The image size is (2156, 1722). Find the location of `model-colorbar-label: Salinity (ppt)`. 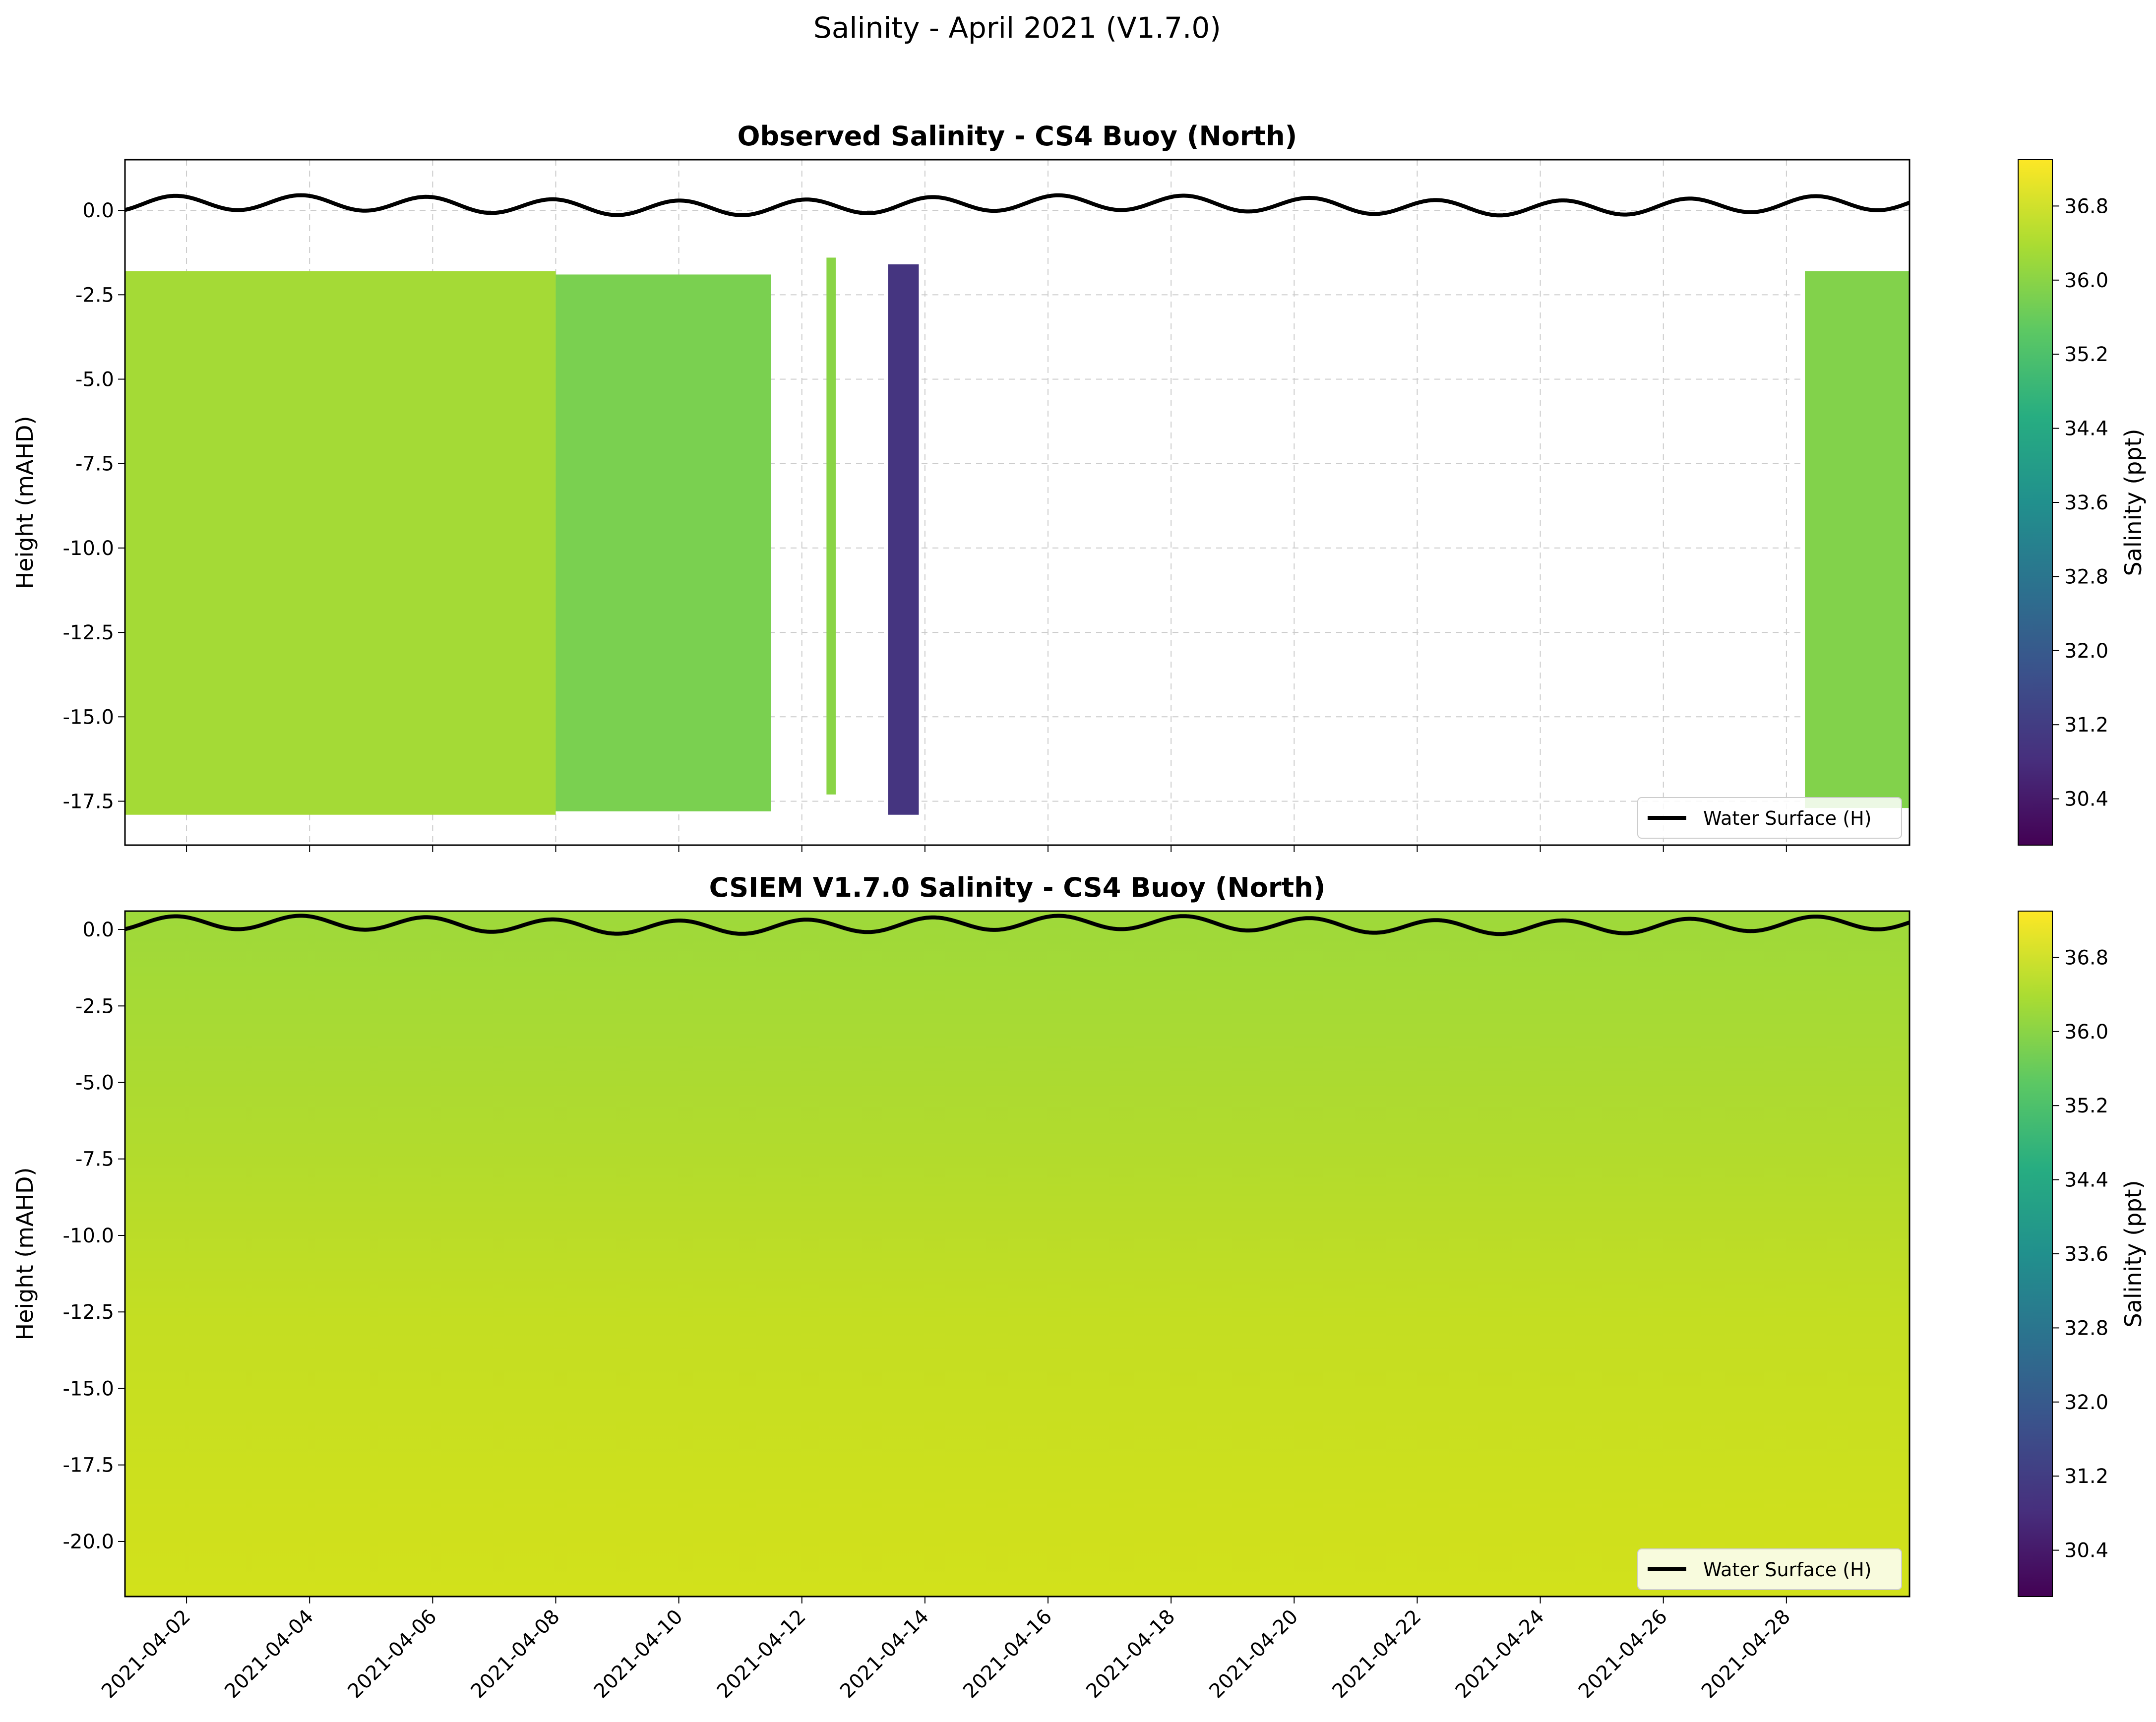

model-colorbar-label: Salinity (ppt) is located at coordinates (2133, 1253).